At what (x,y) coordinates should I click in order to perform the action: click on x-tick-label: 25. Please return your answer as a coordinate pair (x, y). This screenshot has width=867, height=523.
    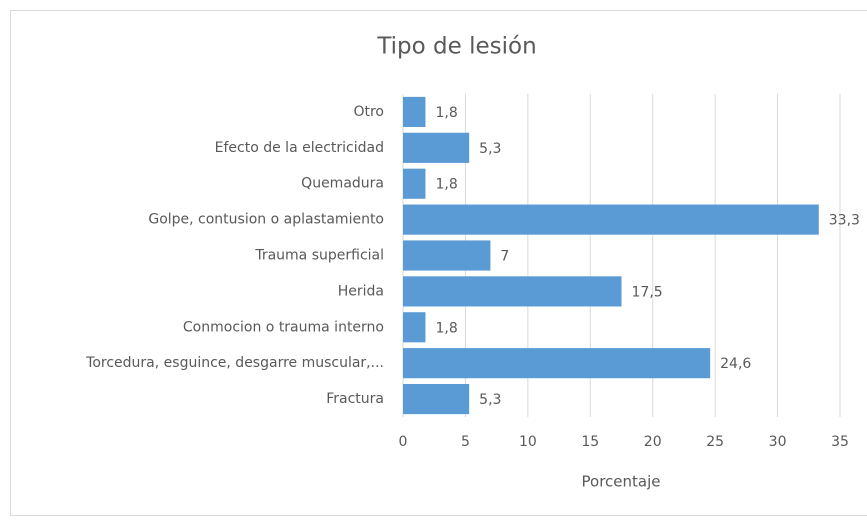
    Looking at the image, I should click on (715, 442).